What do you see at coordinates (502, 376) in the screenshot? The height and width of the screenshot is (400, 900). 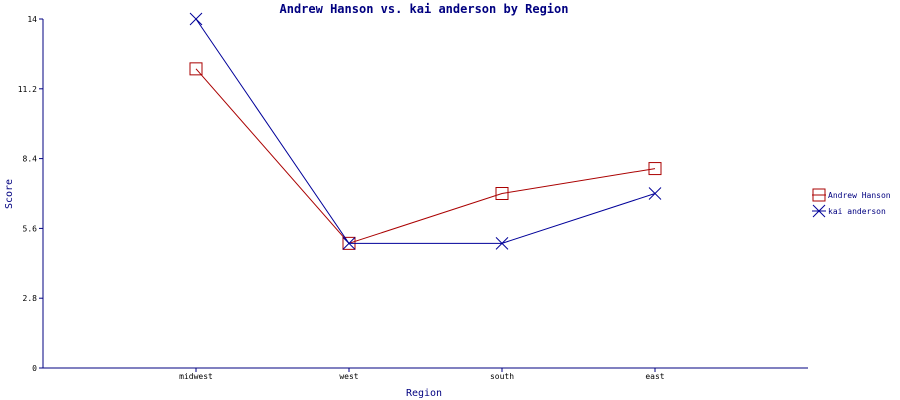 I see `x-tick-label: south` at bounding box center [502, 376].